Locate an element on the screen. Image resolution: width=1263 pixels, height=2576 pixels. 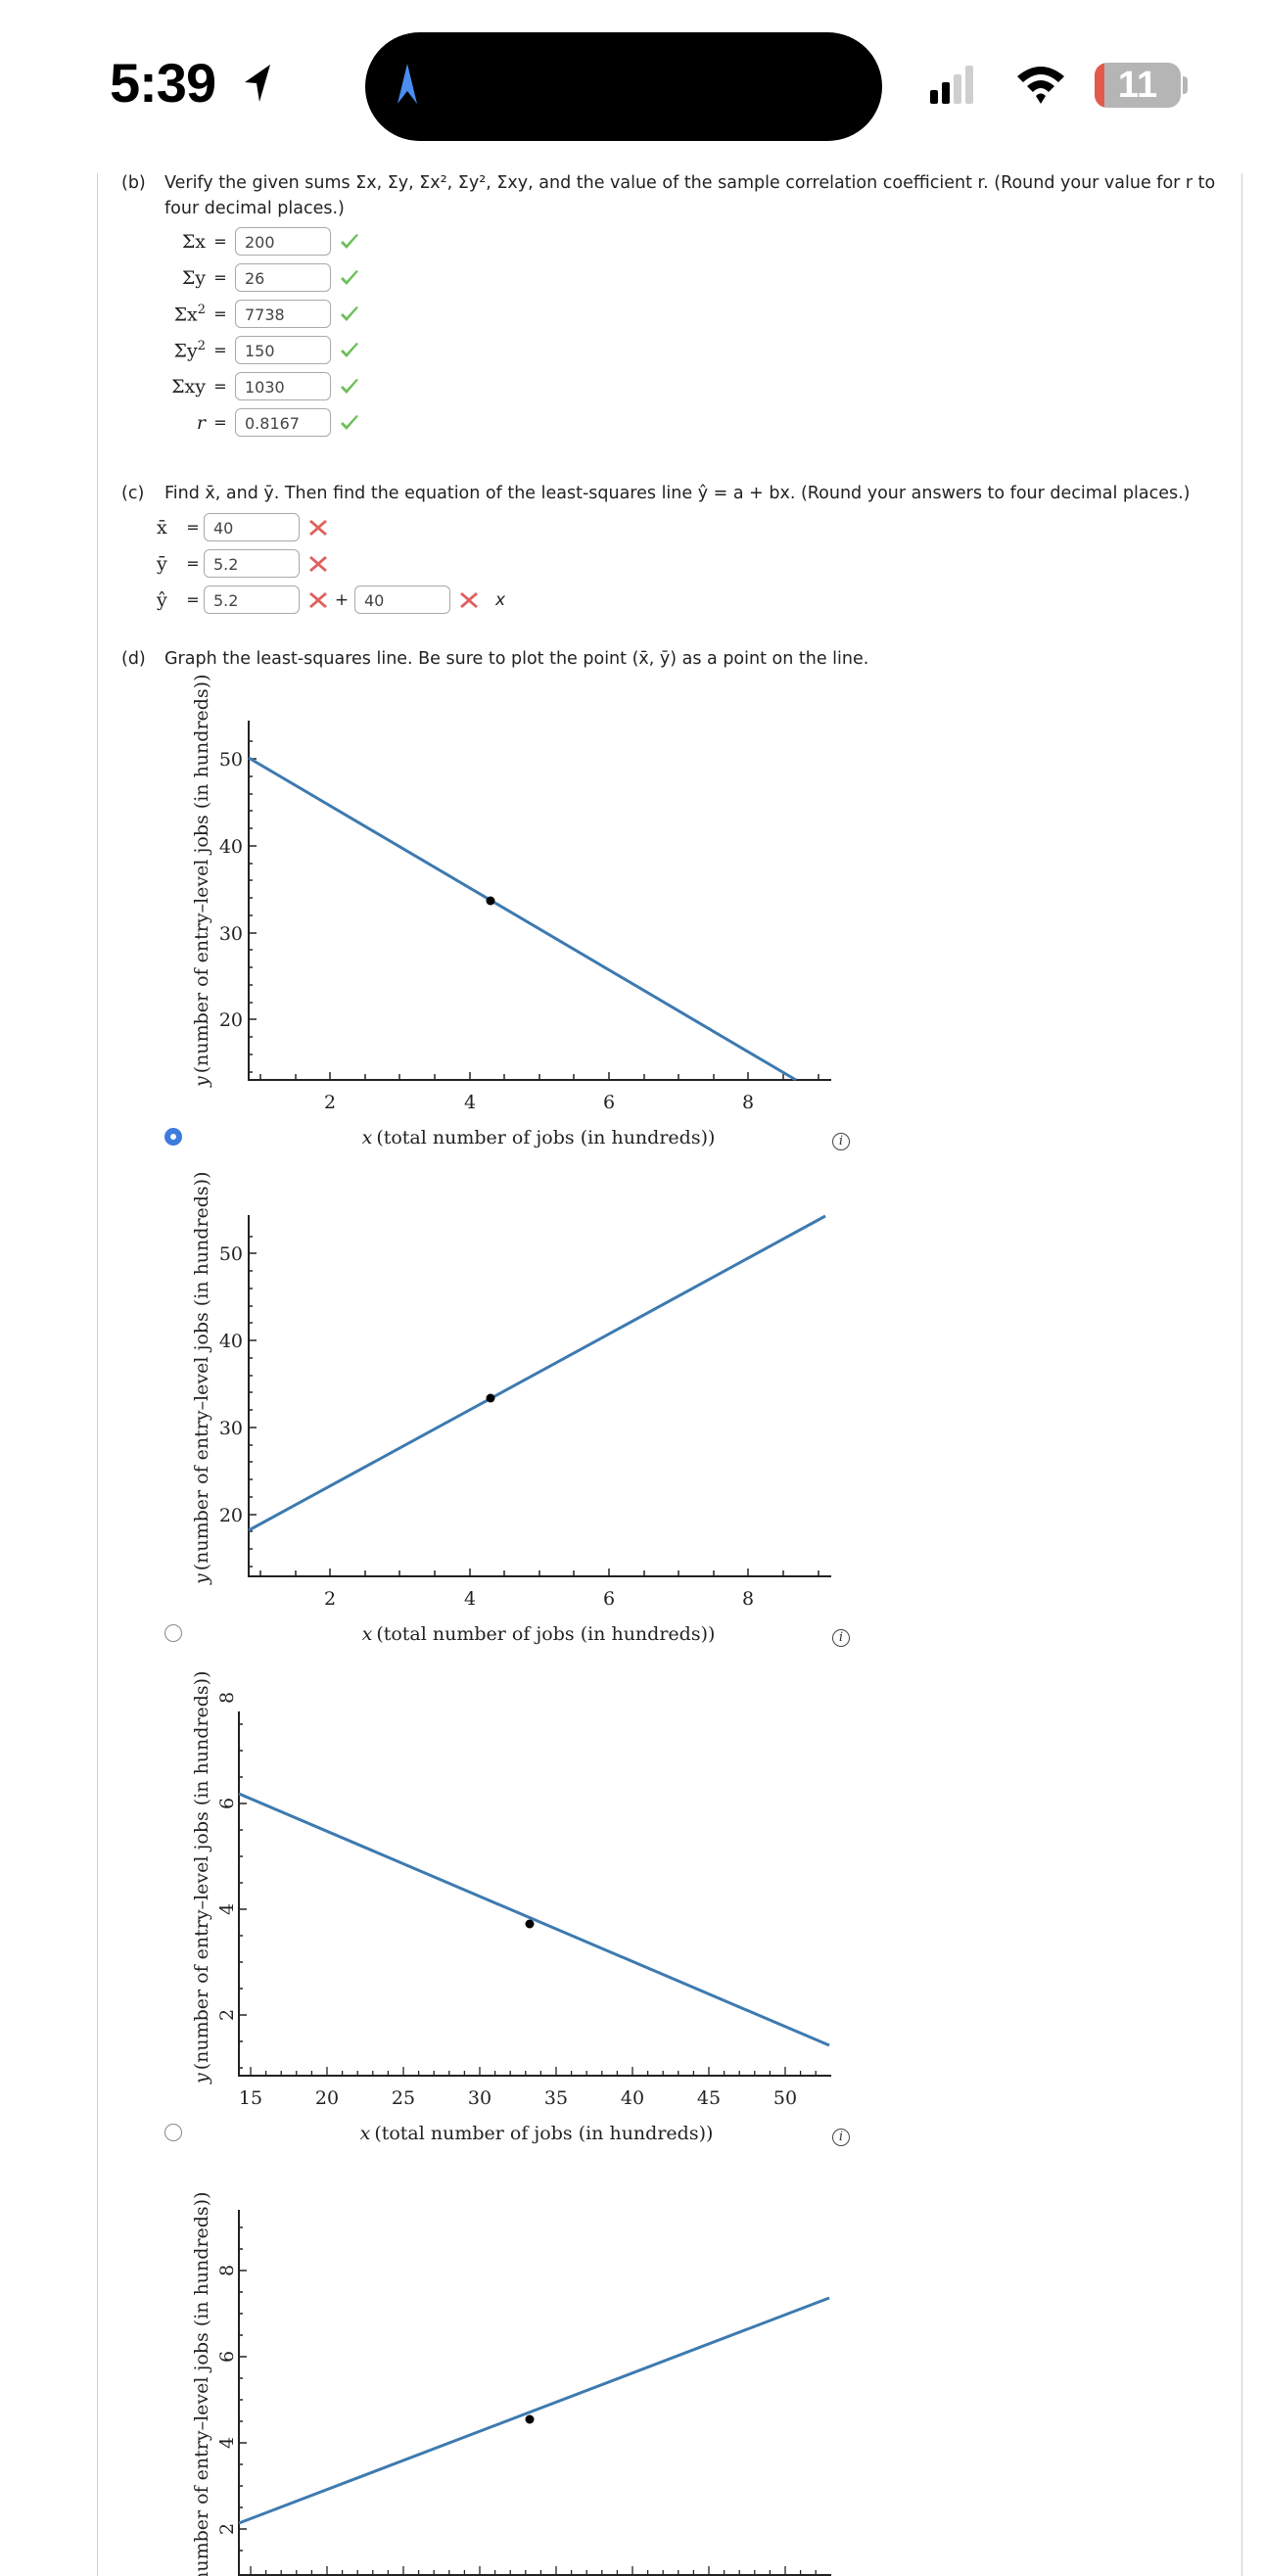
graph-option-2-radio is located at coordinates (173, 1633).